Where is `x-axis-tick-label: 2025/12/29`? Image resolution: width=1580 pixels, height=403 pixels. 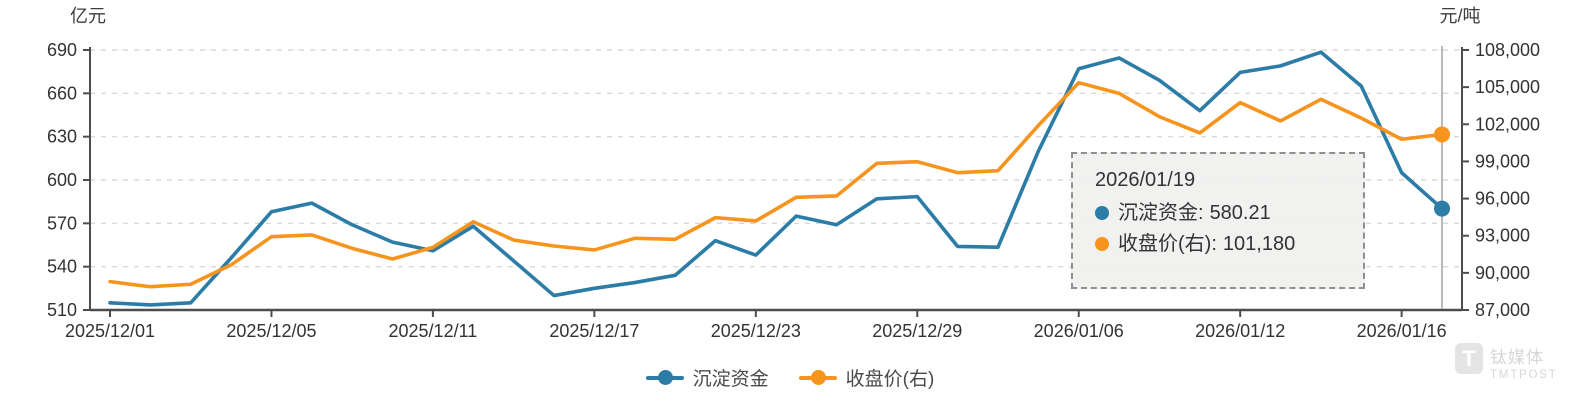
x-axis-tick-label: 2025/12/29 is located at coordinates (917, 331).